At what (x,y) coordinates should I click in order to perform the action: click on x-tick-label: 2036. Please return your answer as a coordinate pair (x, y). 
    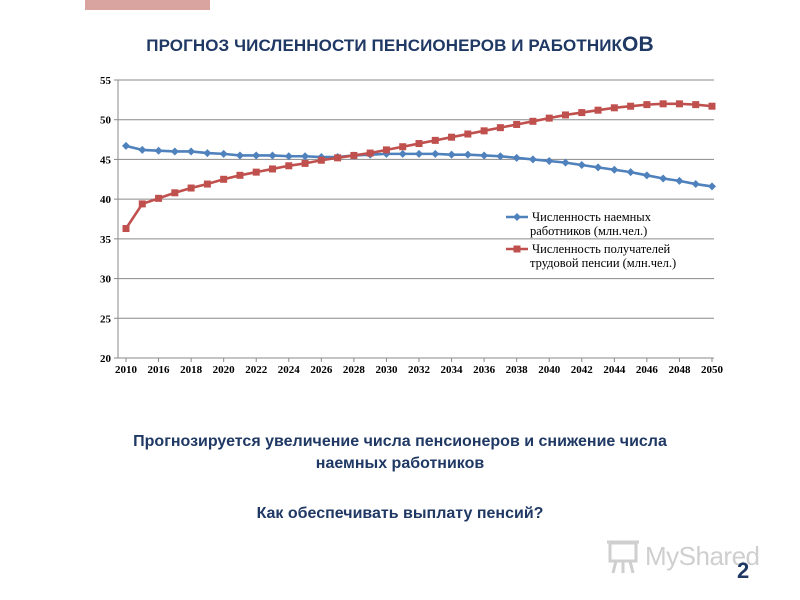
    Looking at the image, I should click on (484, 370).